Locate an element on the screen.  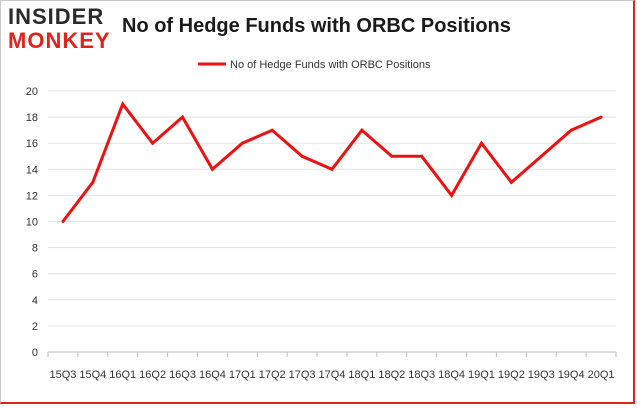
x-tick-label: 16Q2 is located at coordinates (152, 375).